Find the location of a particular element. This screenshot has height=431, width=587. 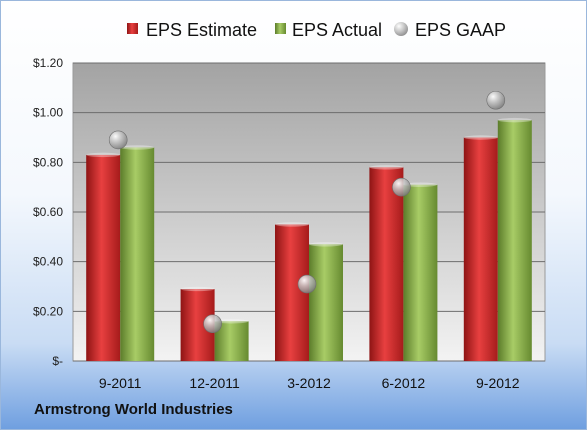

legend-item-gaap: EPS GAAP is located at coordinates (450, 30).